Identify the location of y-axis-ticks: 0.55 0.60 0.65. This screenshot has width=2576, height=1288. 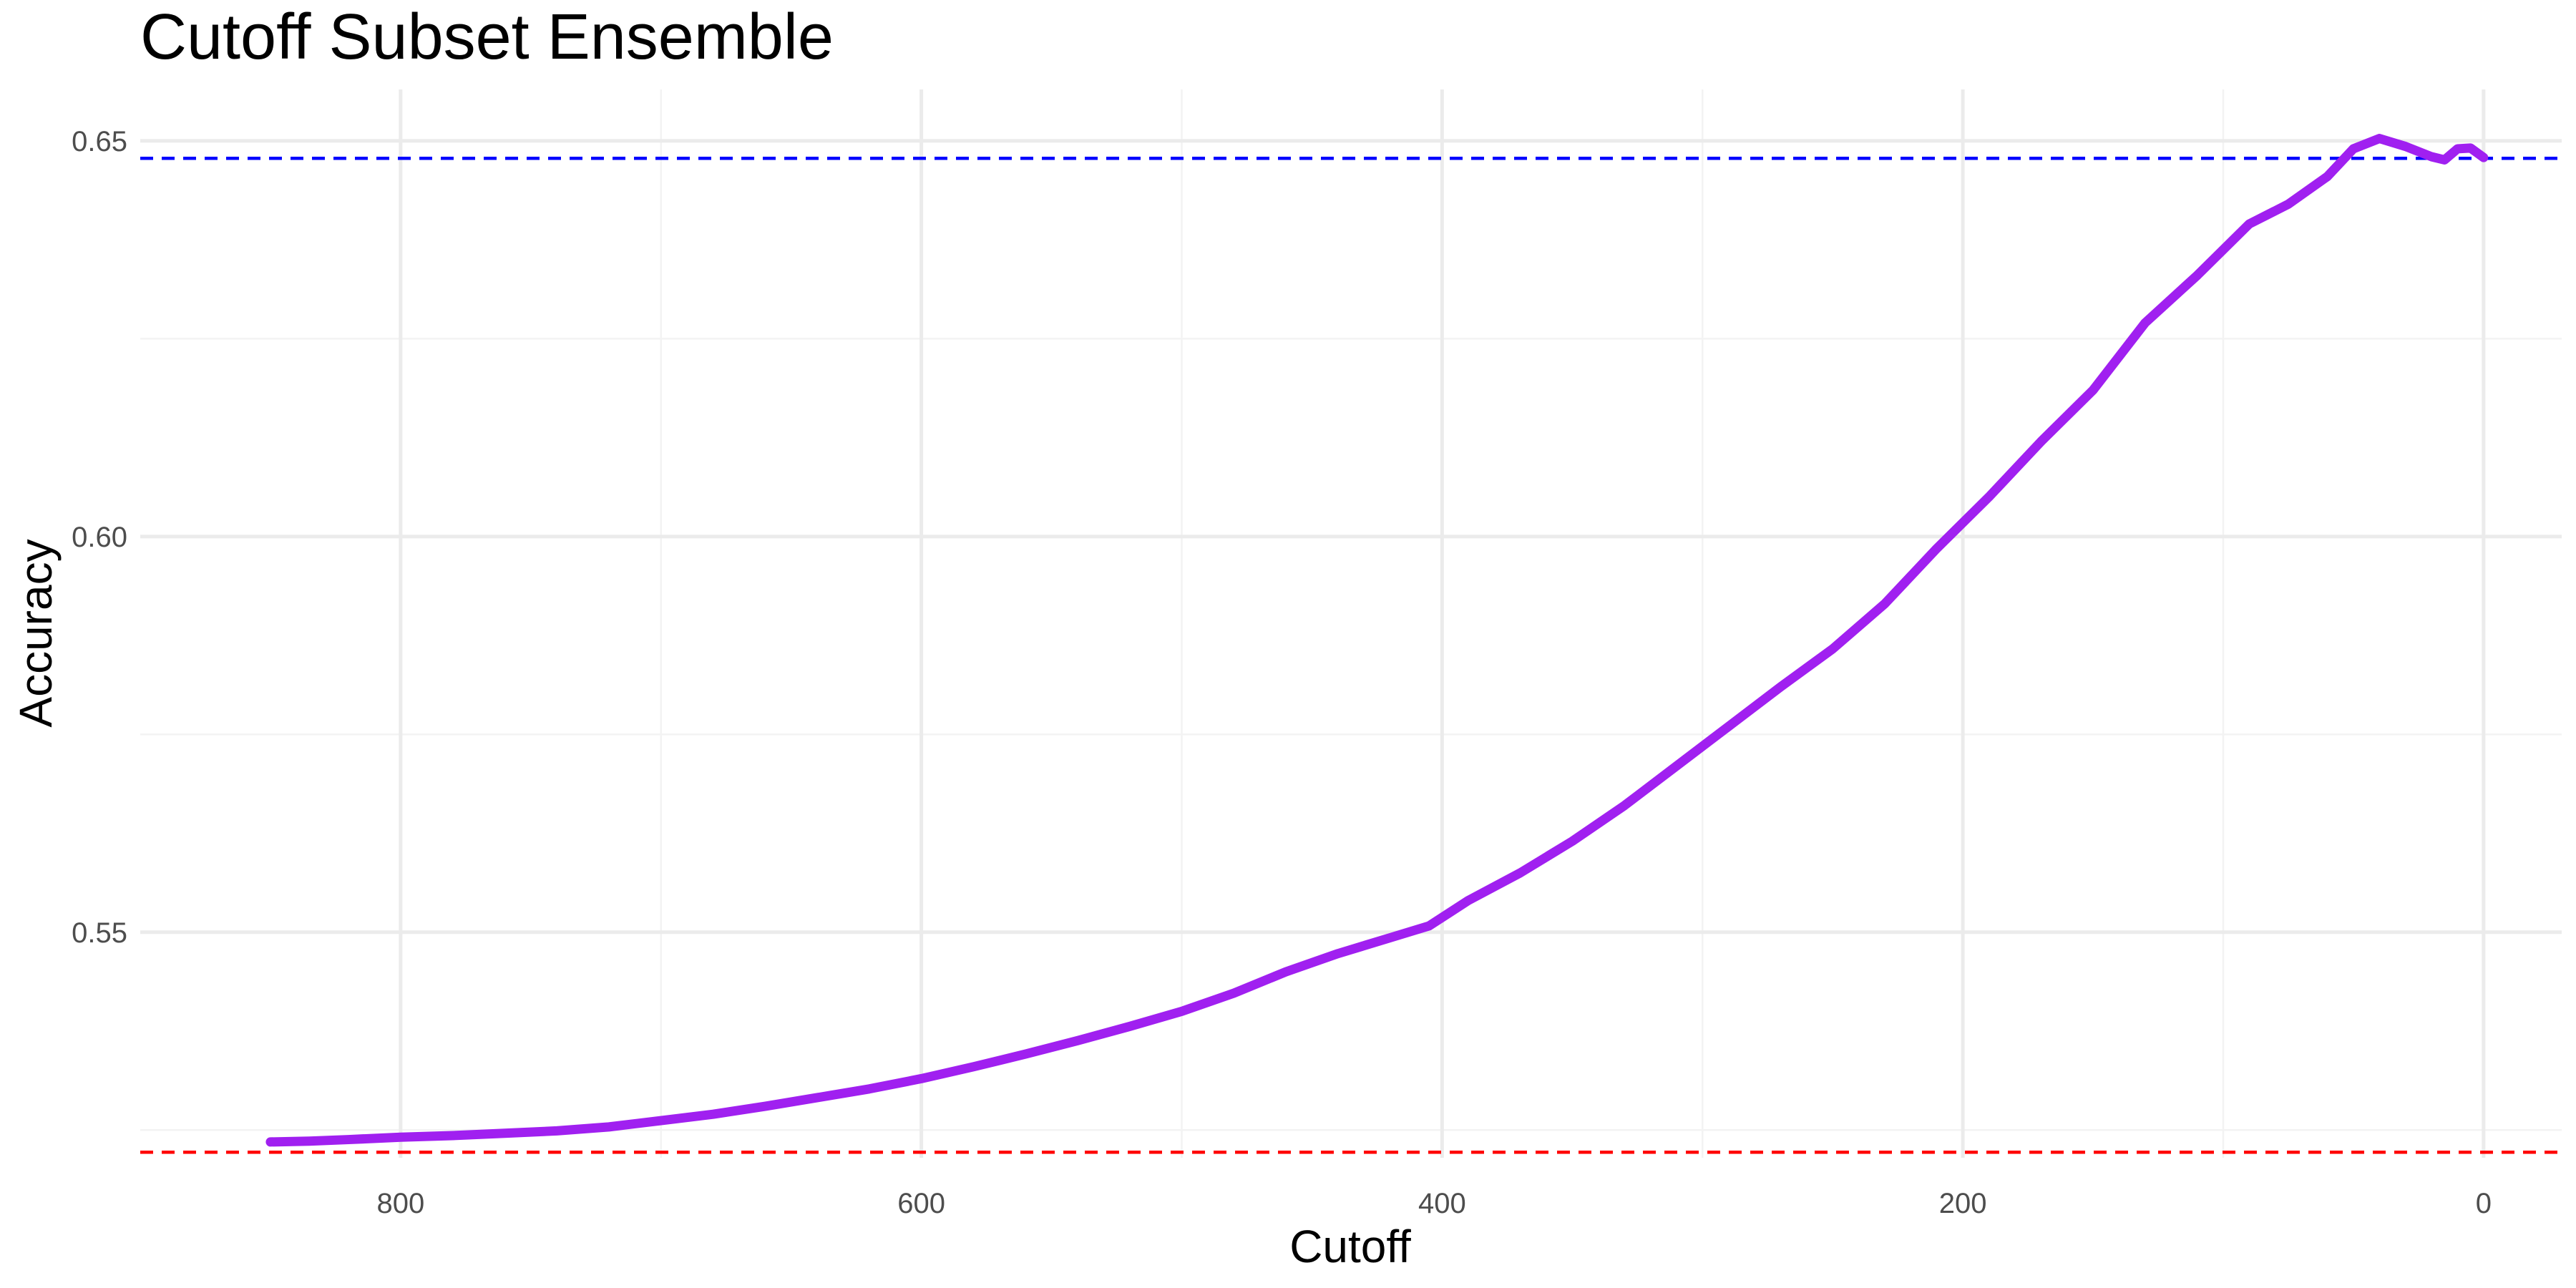
(100, 537).